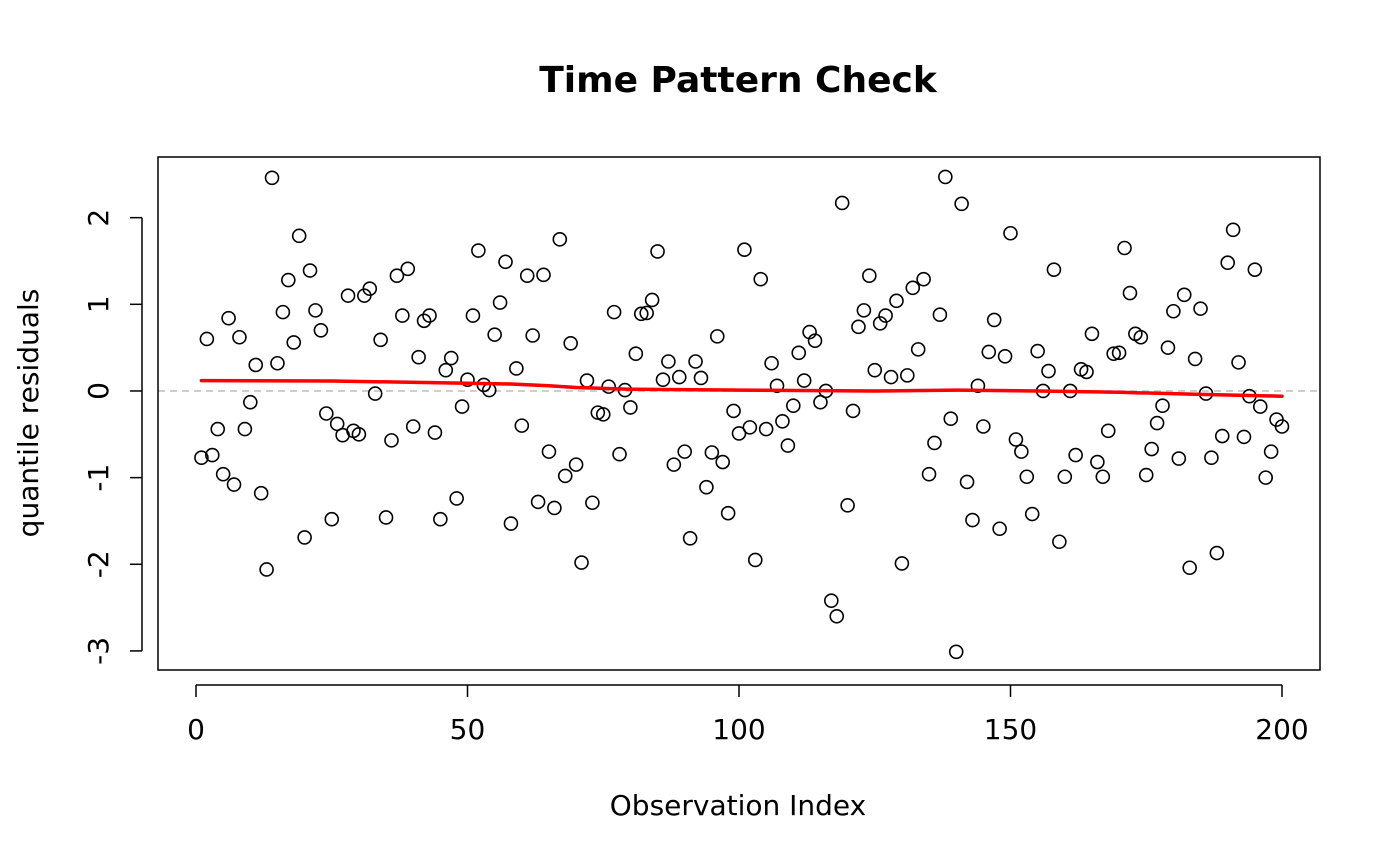  I want to click on x-tick-label: 50, so click(468, 729).